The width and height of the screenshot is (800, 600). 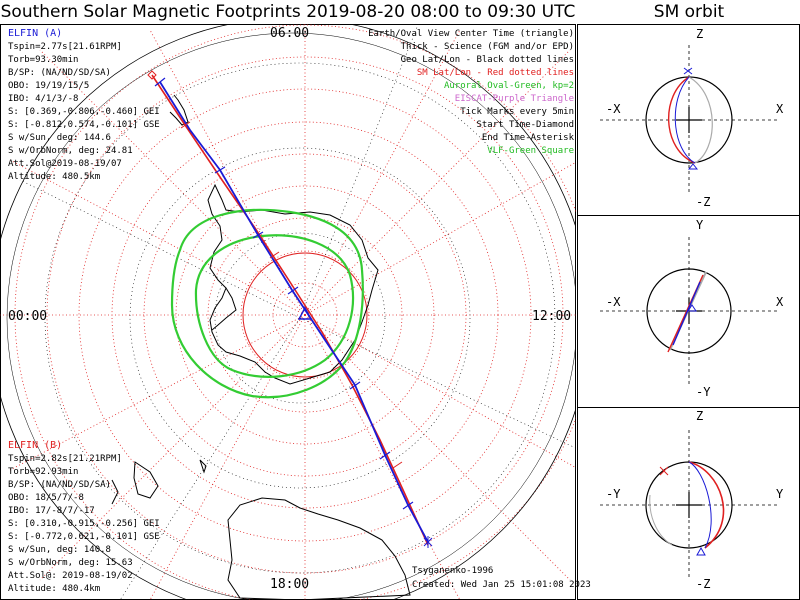 What do you see at coordinates (59, 485) in the screenshot?
I see `elfin-b-line-2: B/SP: (NA/ND/SD/SA)` at bounding box center [59, 485].